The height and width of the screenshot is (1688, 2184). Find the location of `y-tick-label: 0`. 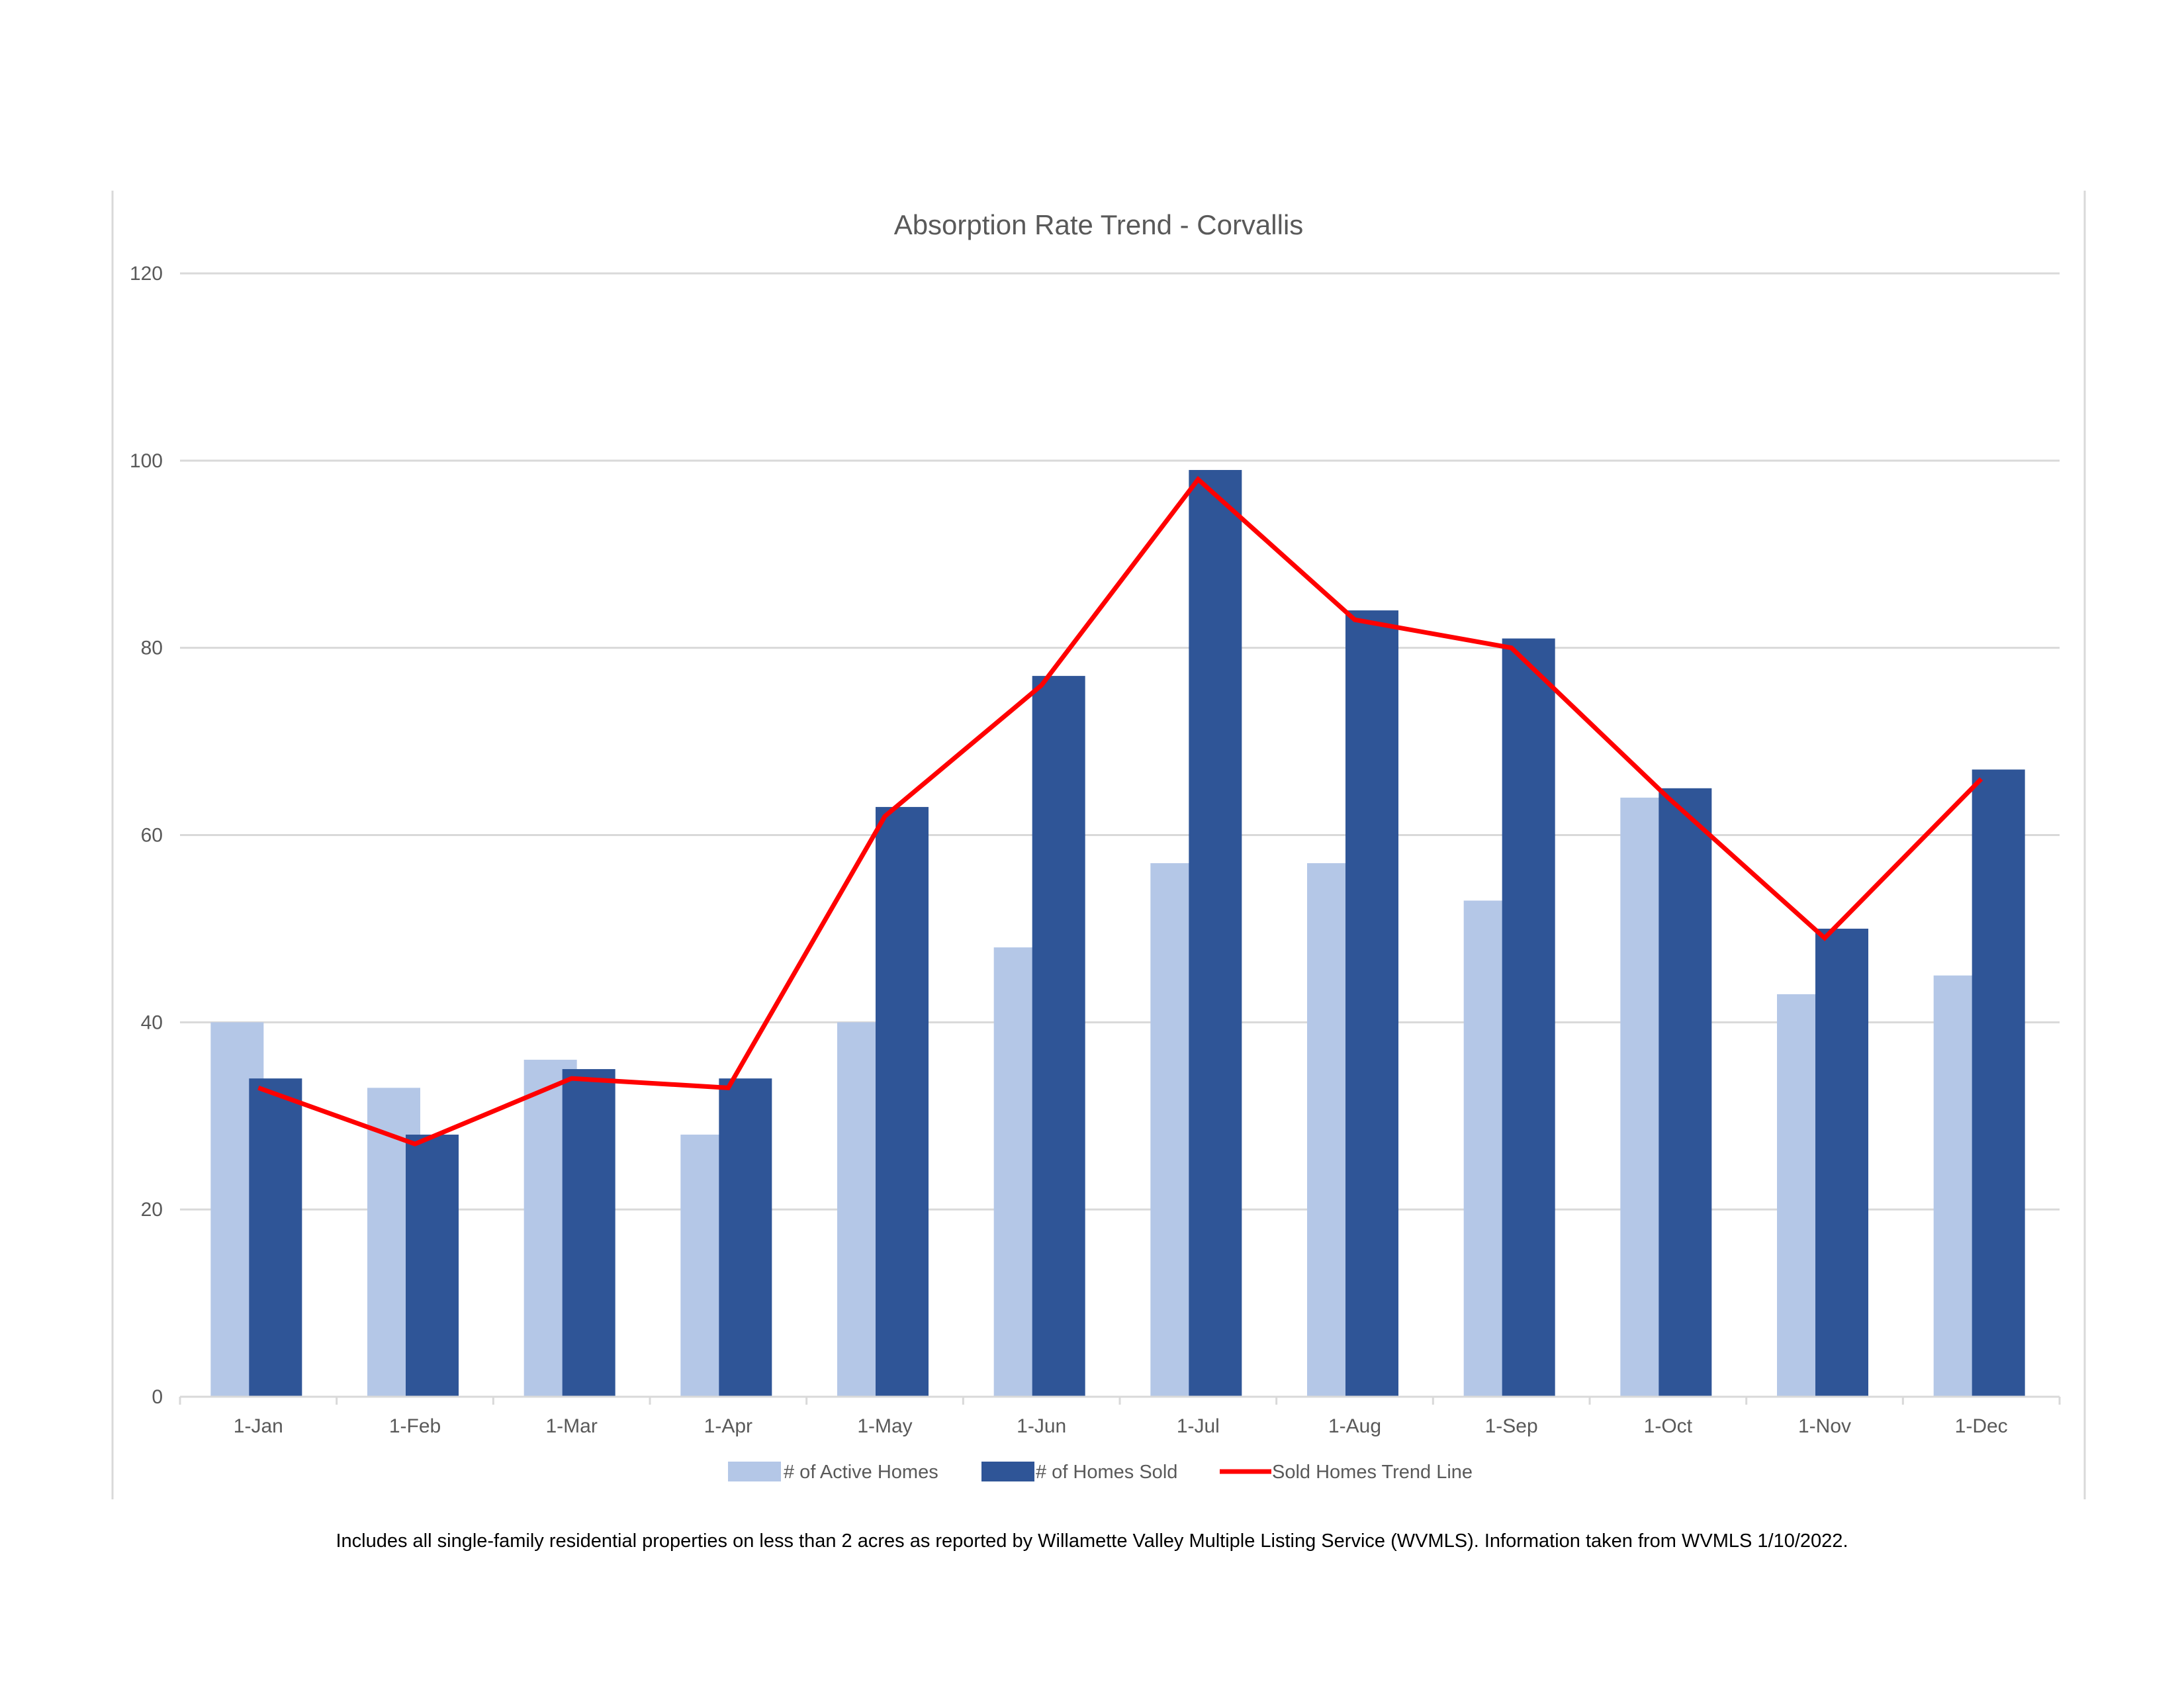

y-tick-label: 0 is located at coordinates (157, 1397).